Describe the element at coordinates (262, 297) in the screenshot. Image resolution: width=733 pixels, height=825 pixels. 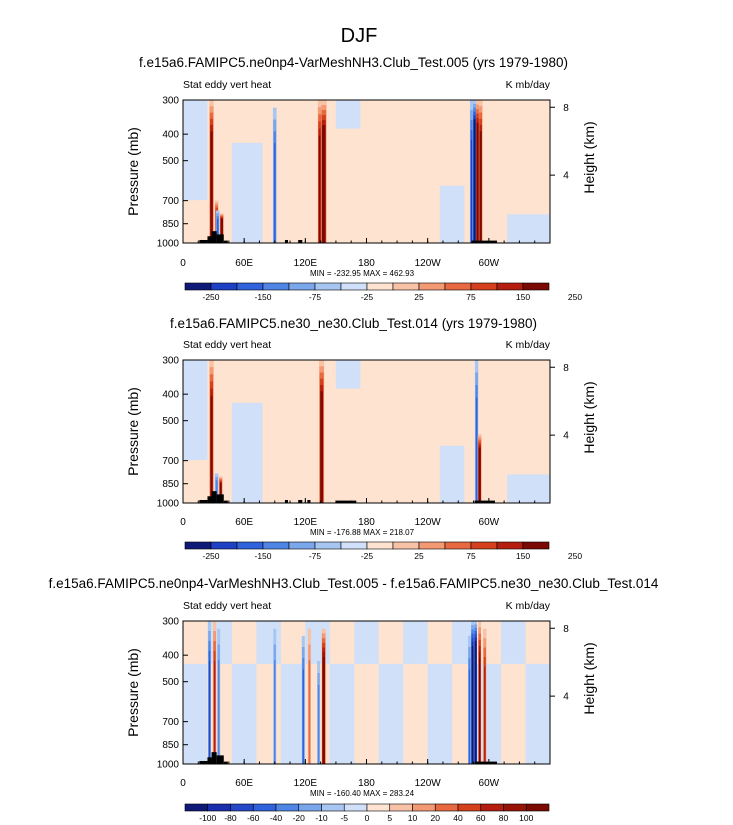
I see `colorbar-label: -150` at that location.